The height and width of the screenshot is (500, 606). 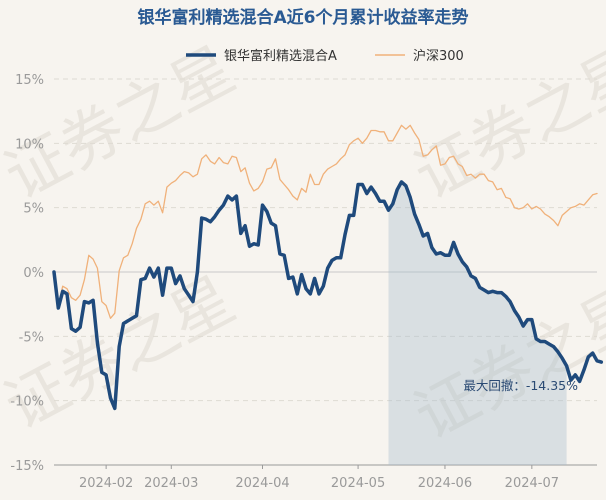 I want to click on legend: 银华富利精选混合A 沪深300, so click(x=325, y=56).